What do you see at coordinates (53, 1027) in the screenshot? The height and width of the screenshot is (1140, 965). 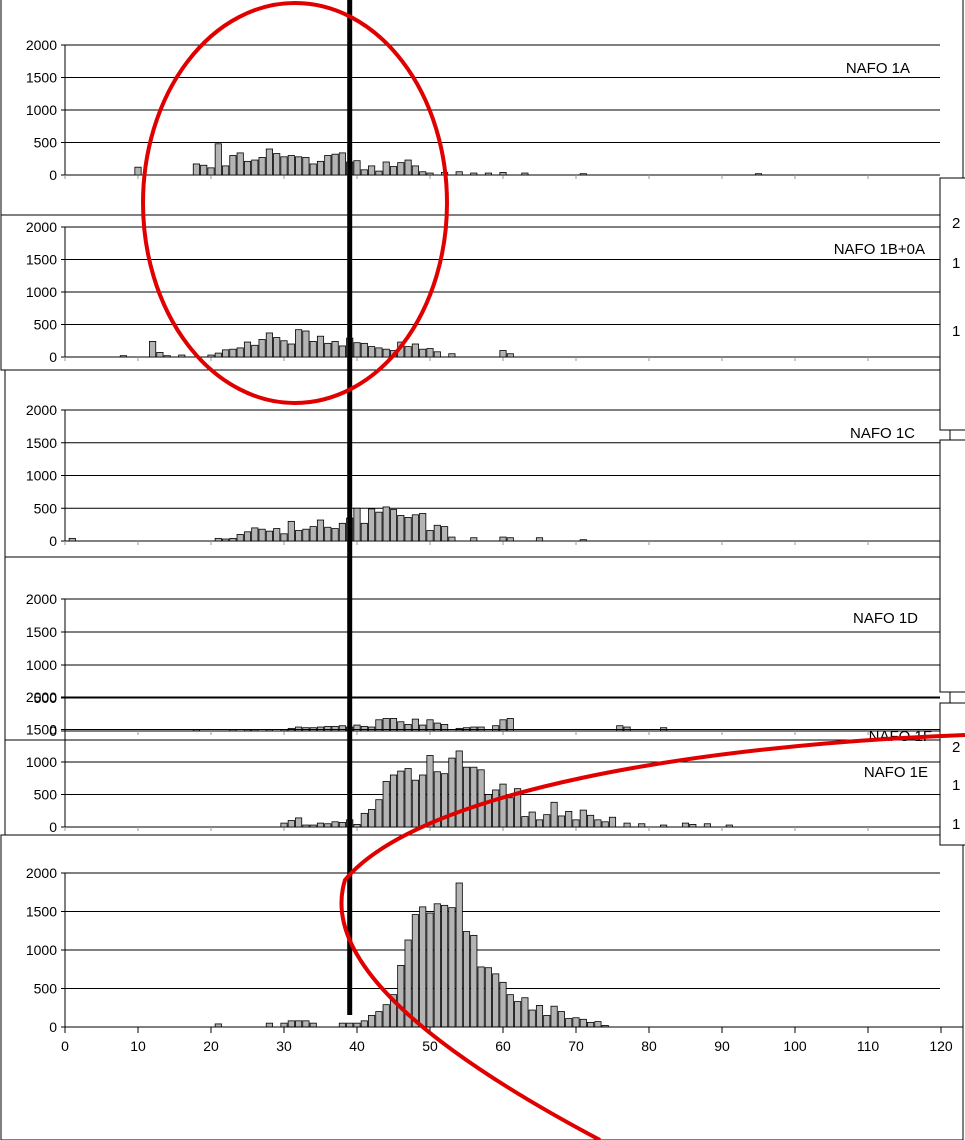 I see `y-tick-label: 0` at bounding box center [53, 1027].